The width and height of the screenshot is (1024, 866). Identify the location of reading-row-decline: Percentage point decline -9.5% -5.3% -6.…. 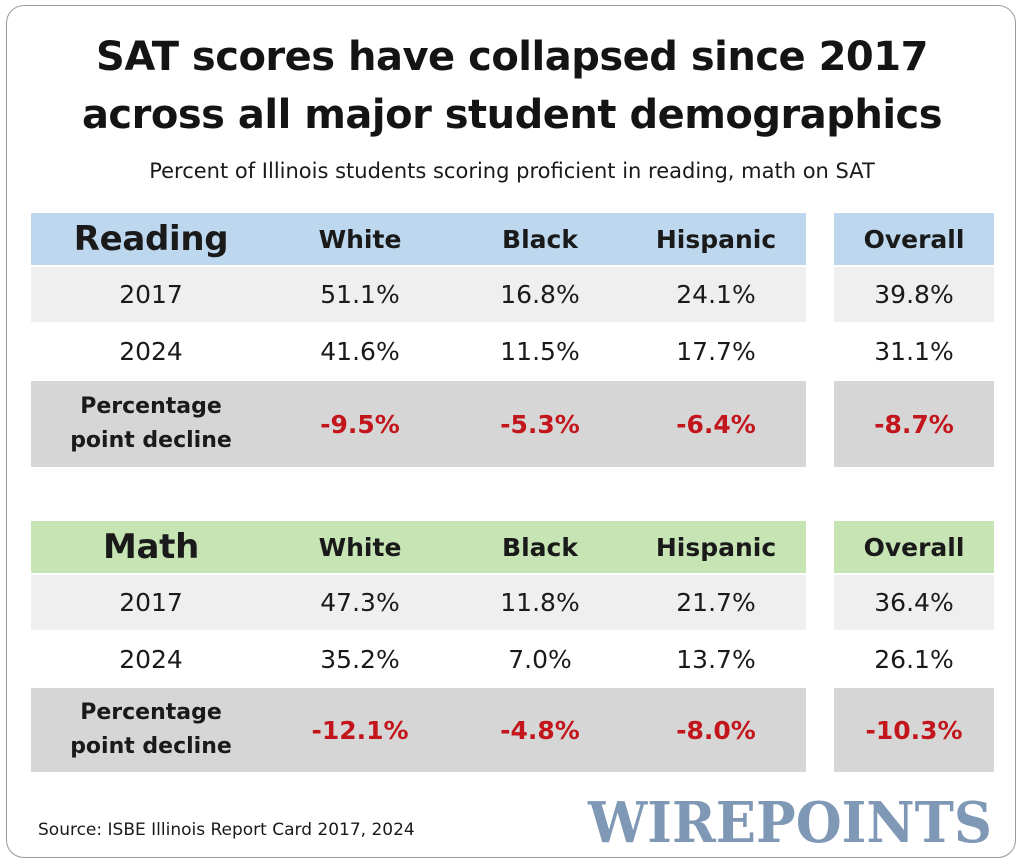
(512, 424).